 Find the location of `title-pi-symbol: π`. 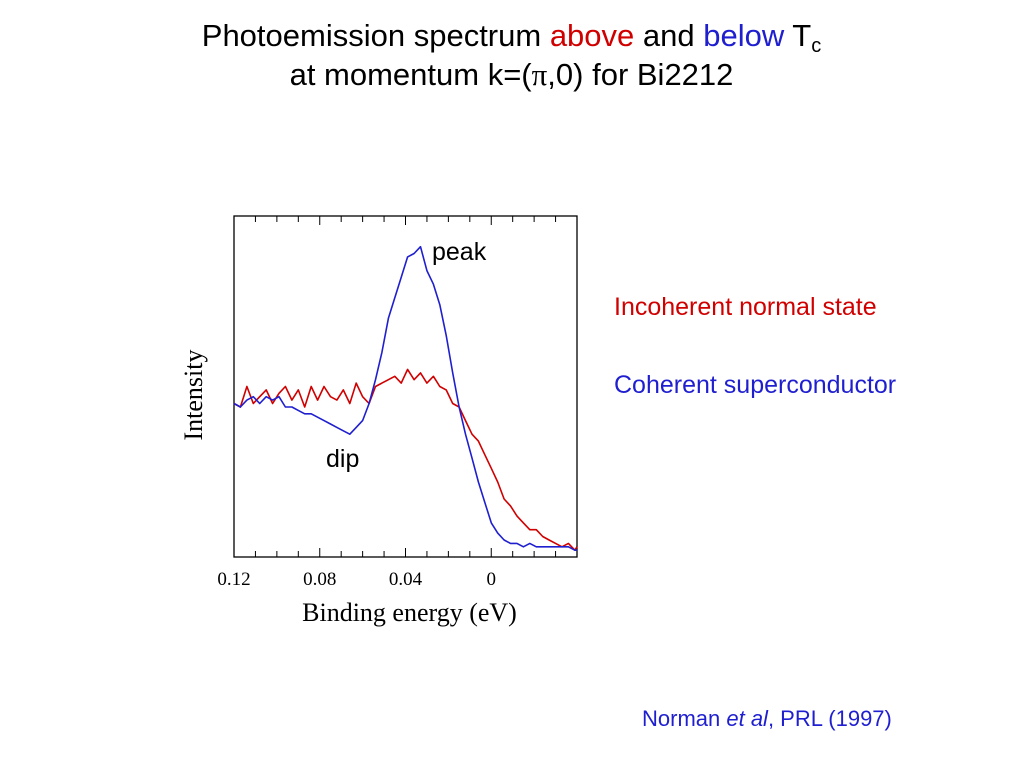

title-pi-symbol: π is located at coordinates (539, 74).